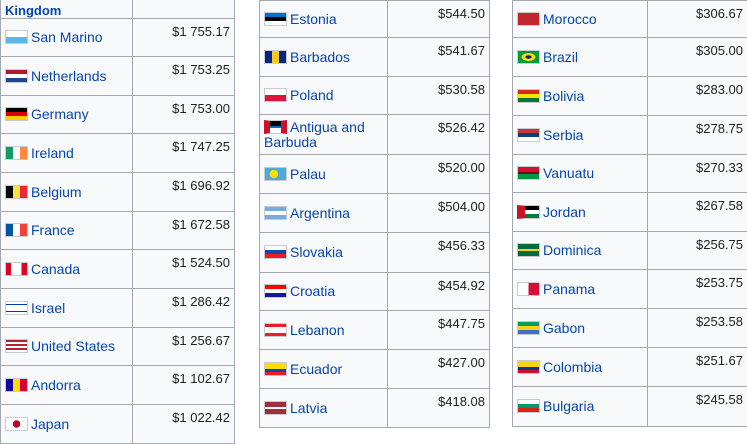  Describe the element at coordinates (16, 385) in the screenshot. I see `andorra-flag-icon` at that location.